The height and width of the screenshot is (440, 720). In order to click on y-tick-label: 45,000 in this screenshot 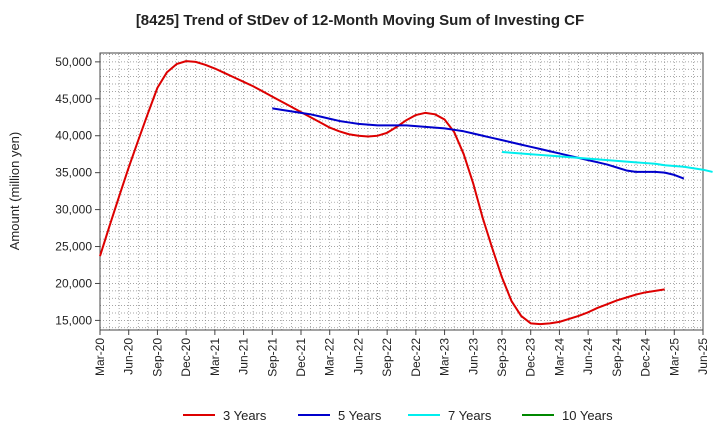, I will do `click(73, 99)`.